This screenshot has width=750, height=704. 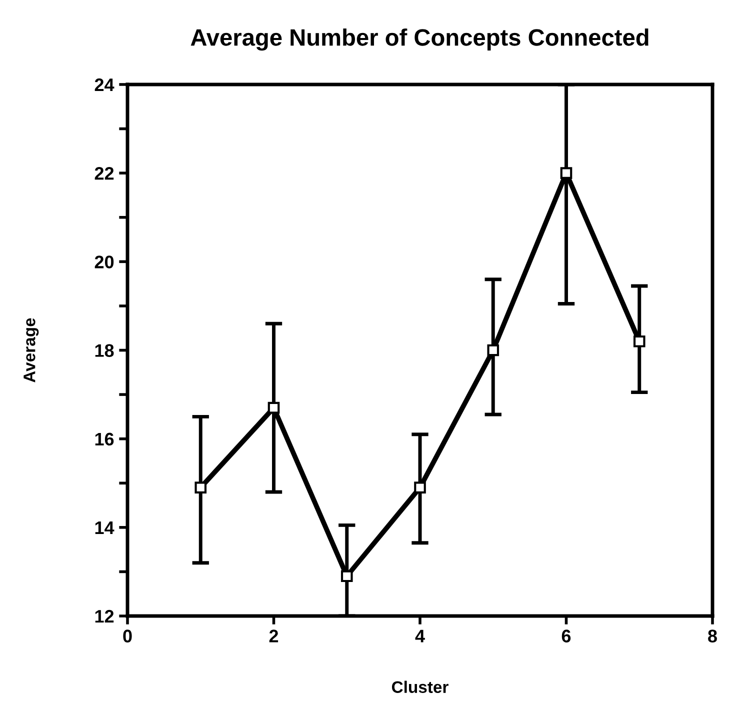 What do you see at coordinates (127, 636) in the screenshot?
I see `x-tick-label: 0` at bounding box center [127, 636].